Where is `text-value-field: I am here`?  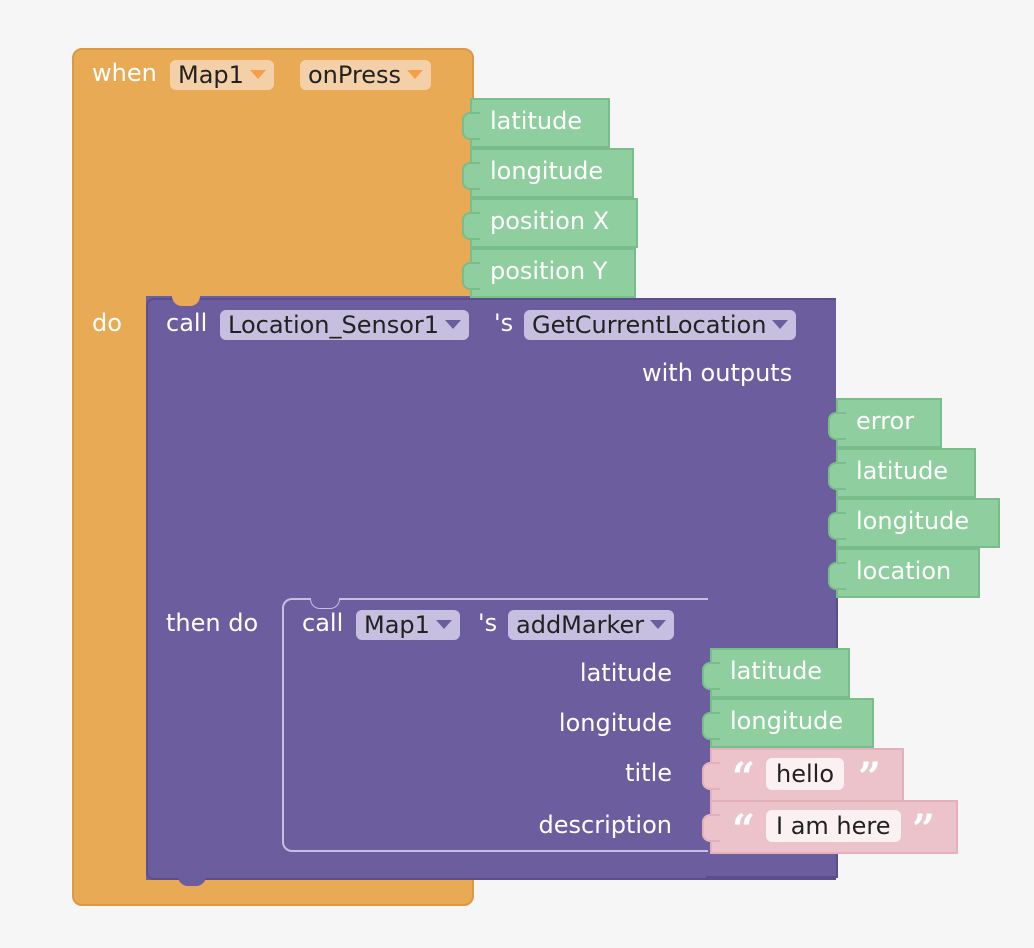
text-value-field: I am here is located at coordinates (833, 826).